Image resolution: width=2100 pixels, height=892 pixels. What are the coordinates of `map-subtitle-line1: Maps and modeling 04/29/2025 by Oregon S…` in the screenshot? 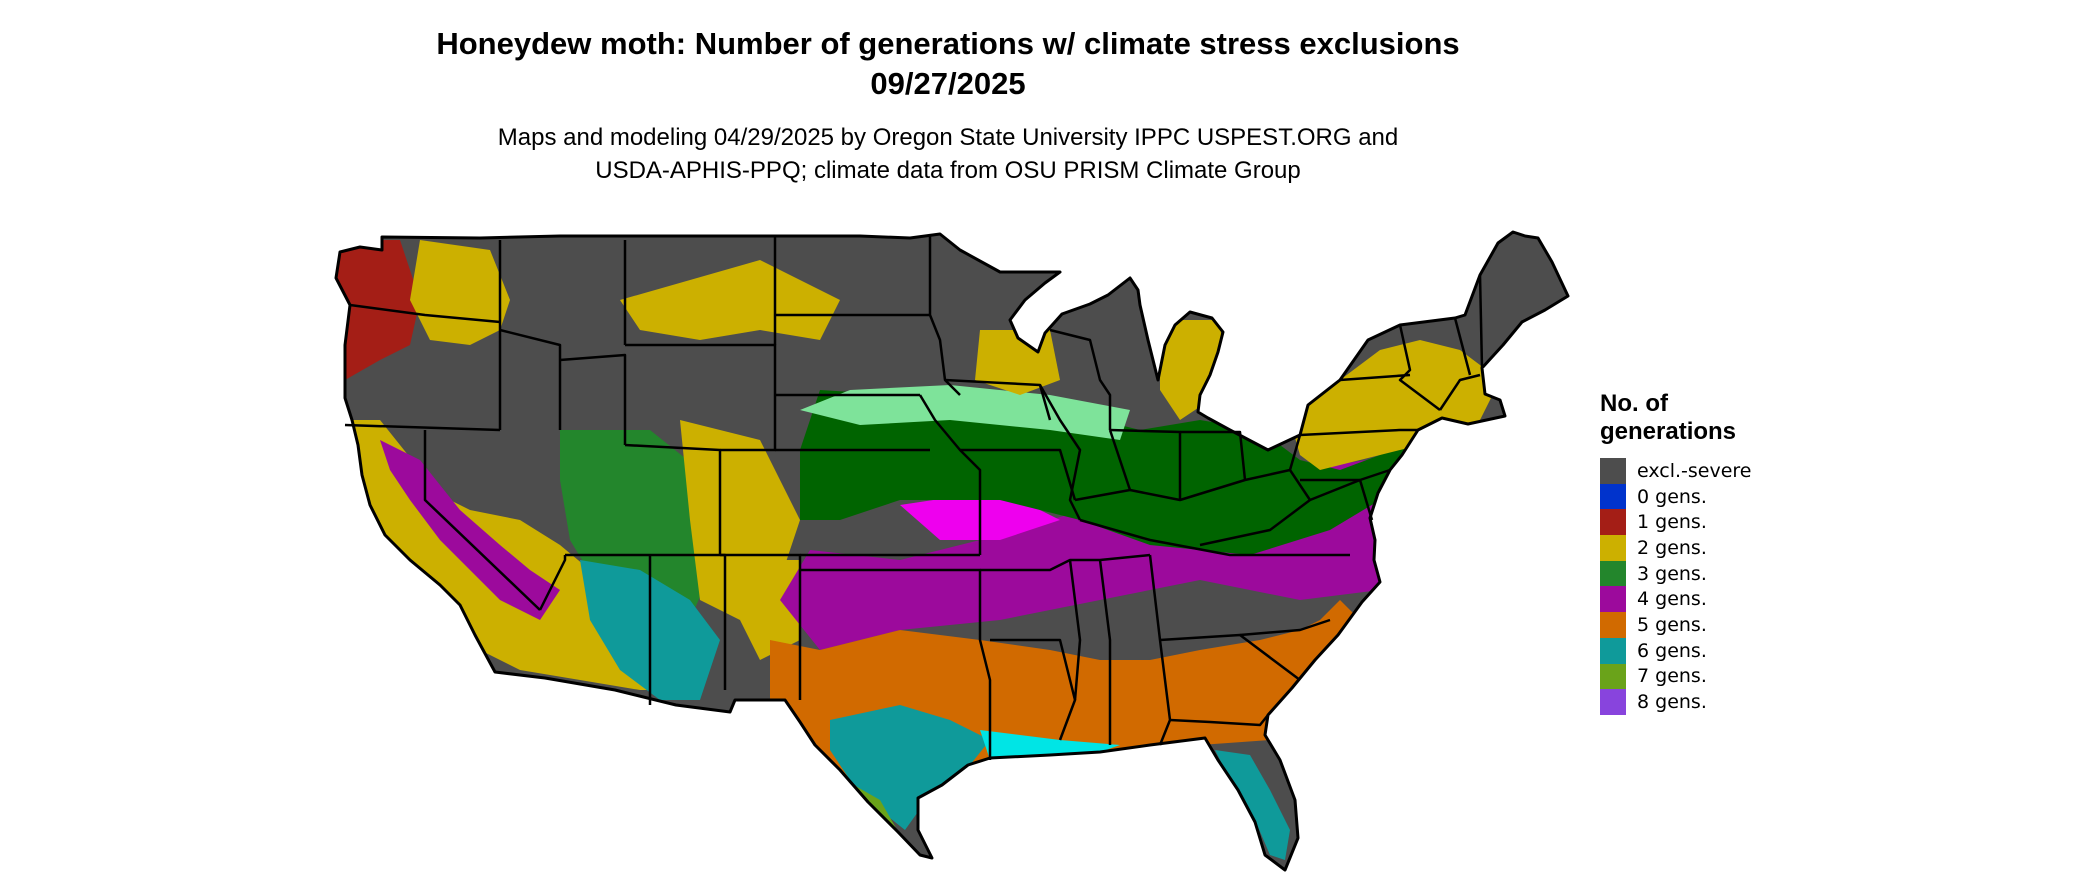 It's located at (948, 137).